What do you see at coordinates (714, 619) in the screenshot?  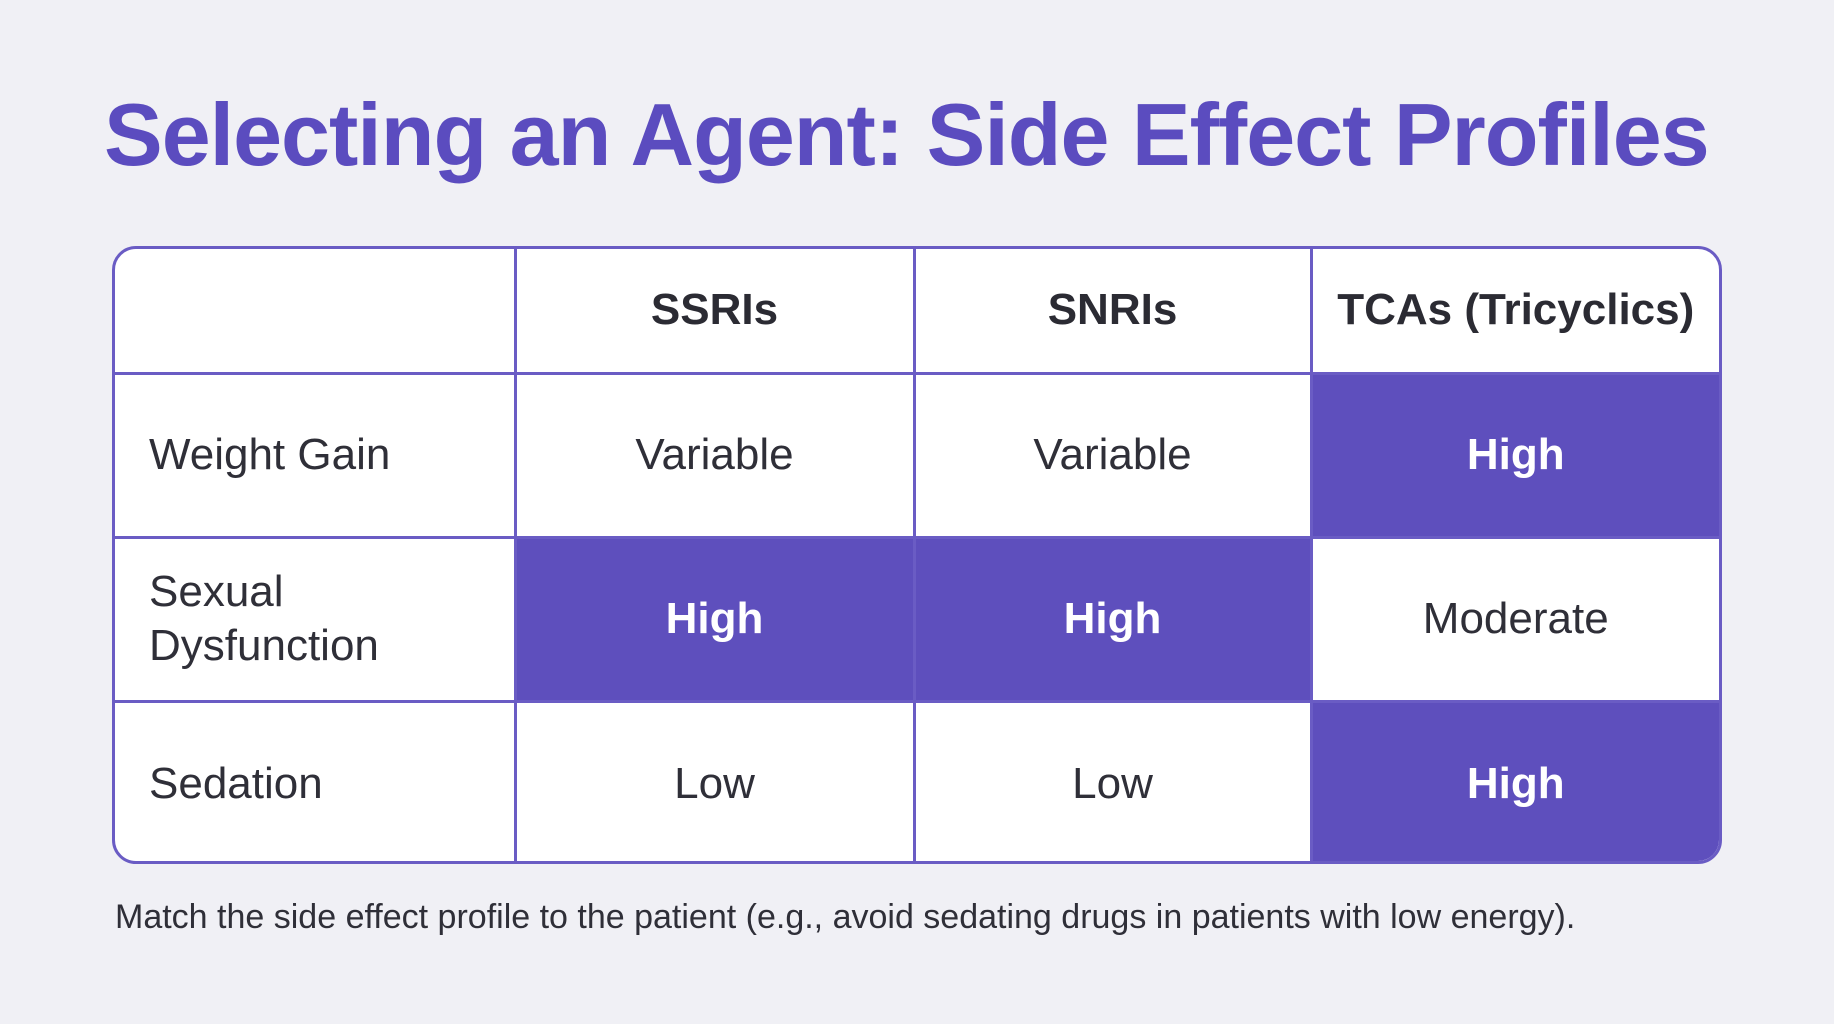 I see `cell-sexual-dysfunction-ssris: High` at bounding box center [714, 619].